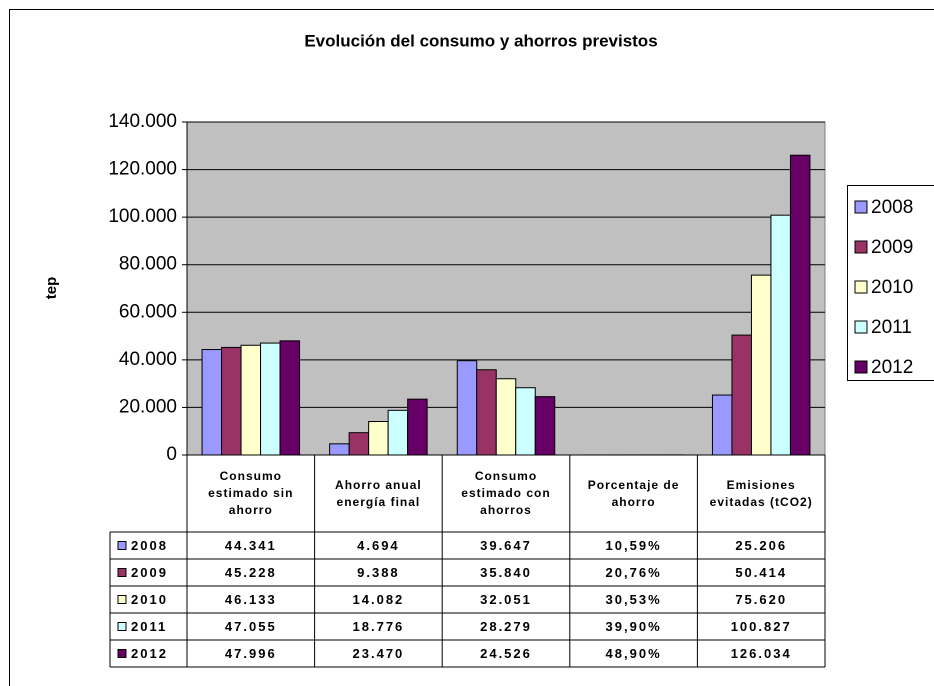 The height and width of the screenshot is (686, 934). What do you see at coordinates (251, 572) in the screenshot?
I see `table-cell: 45.228` at bounding box center [251, 572].